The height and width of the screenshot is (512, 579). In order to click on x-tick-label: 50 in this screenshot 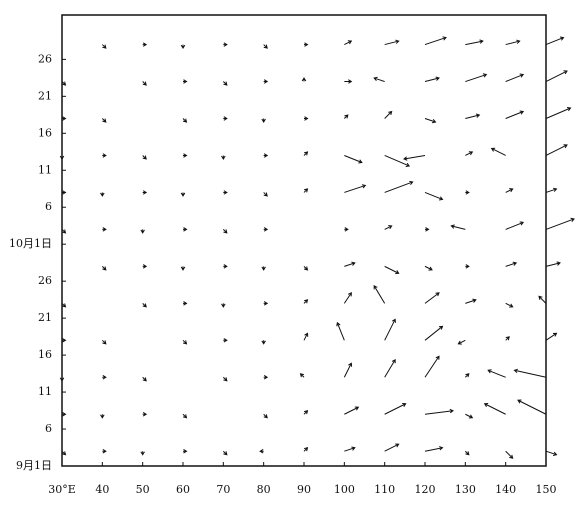, I will do `click(143, 489)`.